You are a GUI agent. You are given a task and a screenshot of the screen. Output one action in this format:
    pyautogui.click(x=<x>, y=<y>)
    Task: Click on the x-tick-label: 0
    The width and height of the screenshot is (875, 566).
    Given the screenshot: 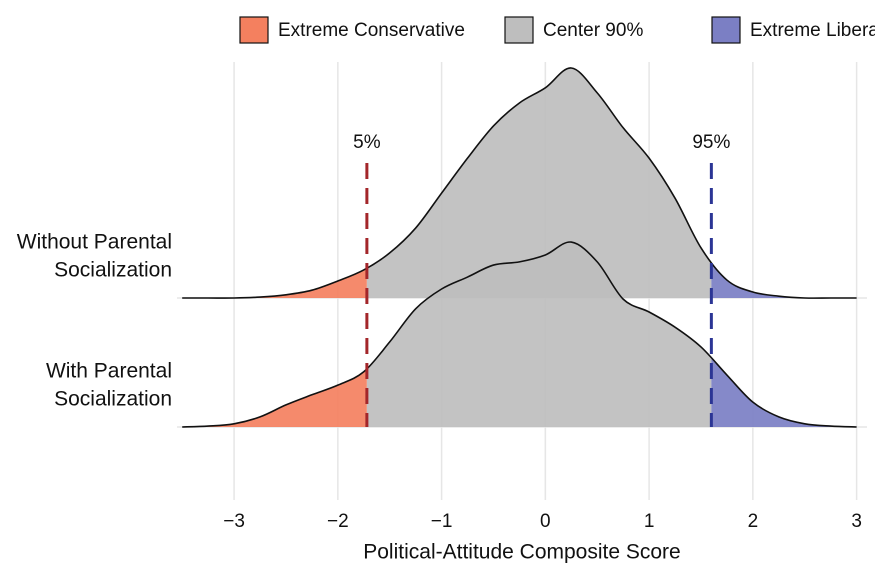 What is the action you would take?
    pyautogui.click(x=545, y=521)
    